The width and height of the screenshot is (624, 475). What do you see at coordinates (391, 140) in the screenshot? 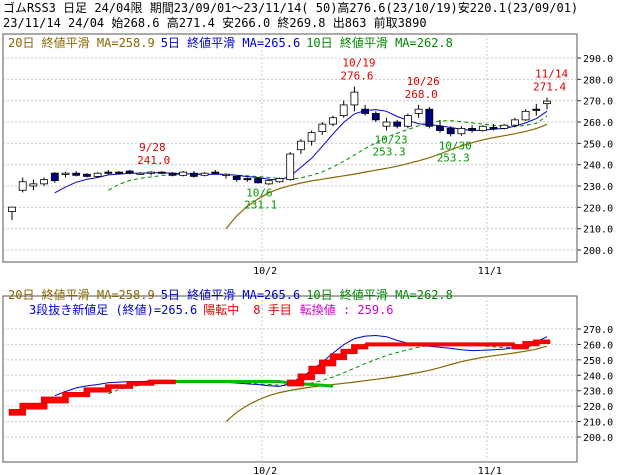
I see `annotation-date: 10/23` at bounding box center [391, 140].